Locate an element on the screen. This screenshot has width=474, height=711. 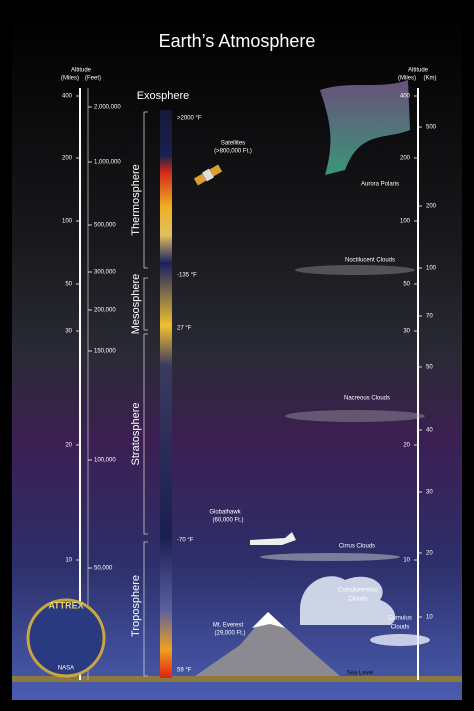
label: Mt. Everest is located at coordinates (228, 626).